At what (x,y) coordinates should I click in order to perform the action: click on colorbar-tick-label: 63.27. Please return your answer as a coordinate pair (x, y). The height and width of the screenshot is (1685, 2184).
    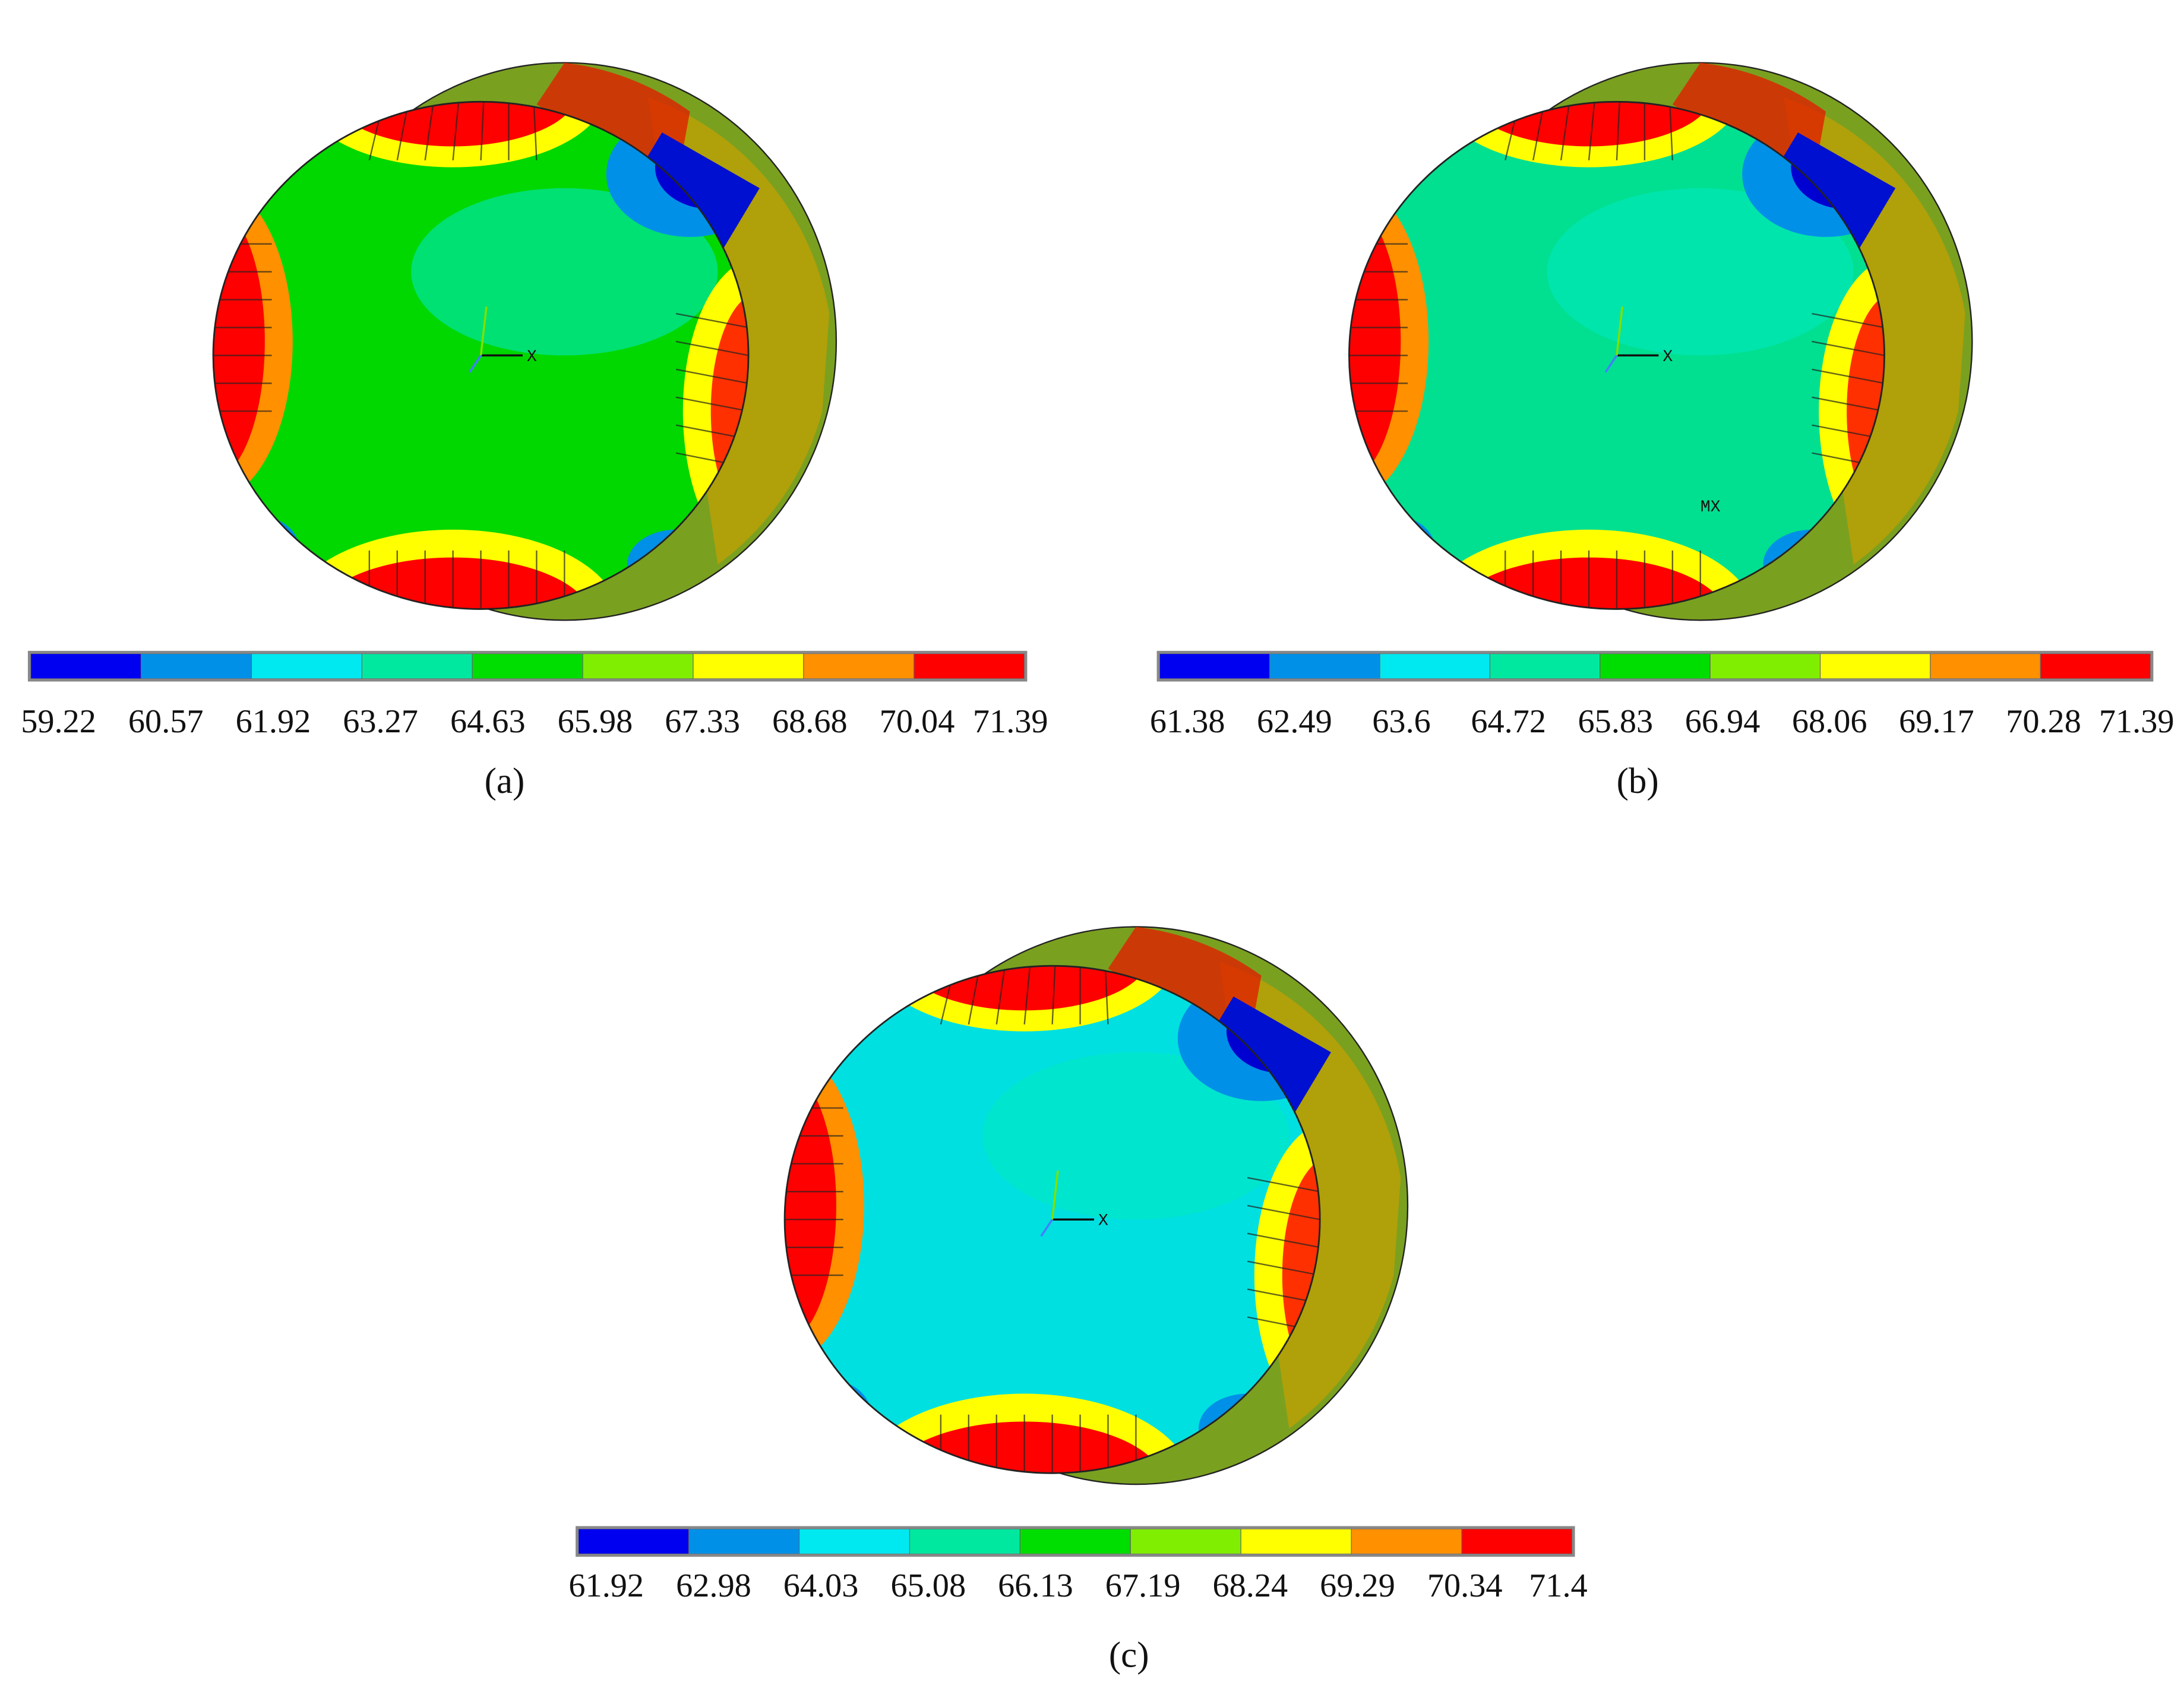
    Looking at the image, I should click on (380, 721).